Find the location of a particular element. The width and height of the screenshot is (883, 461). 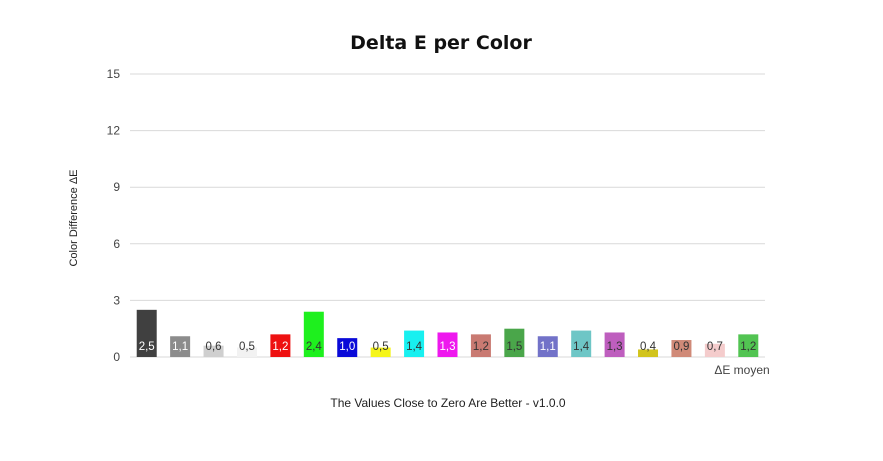

y-tick-label: 3 is located at coordinates (116, 300).